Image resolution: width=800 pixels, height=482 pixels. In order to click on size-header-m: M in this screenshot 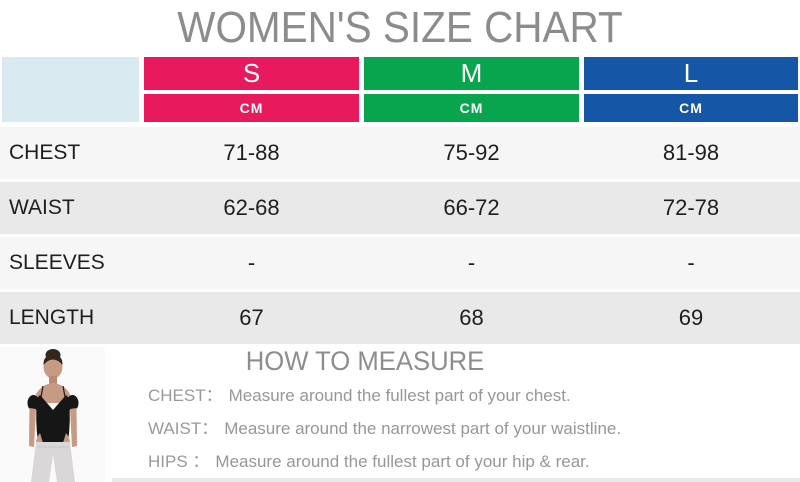, I will do `click(471, 73)`.